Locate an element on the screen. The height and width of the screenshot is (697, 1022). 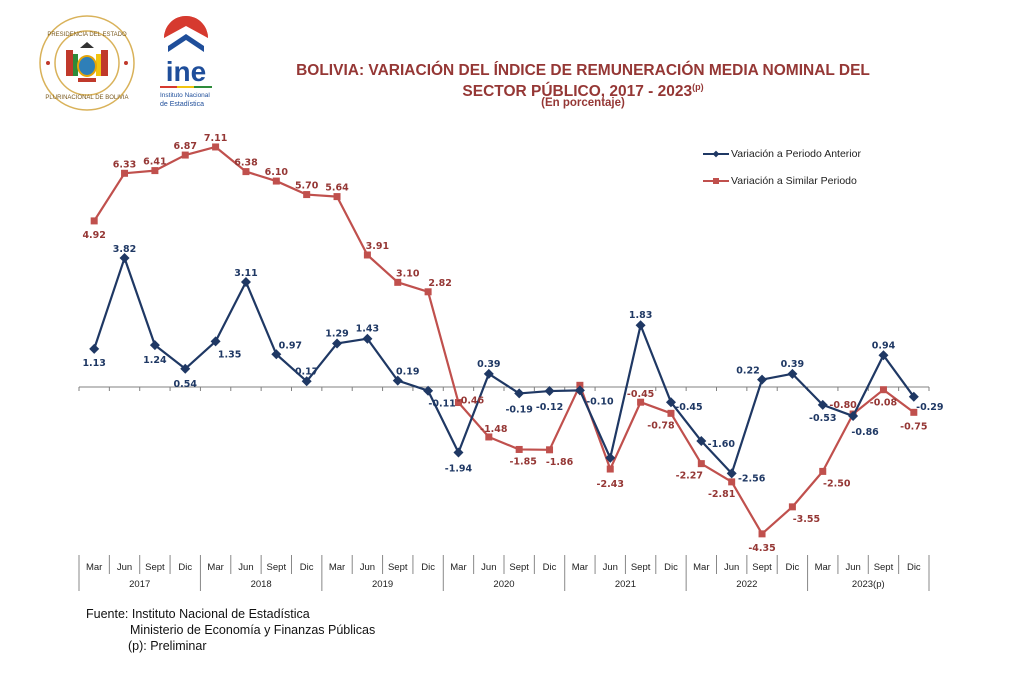
data-label-similar: -3.55 is located at coordinates (806, 519).